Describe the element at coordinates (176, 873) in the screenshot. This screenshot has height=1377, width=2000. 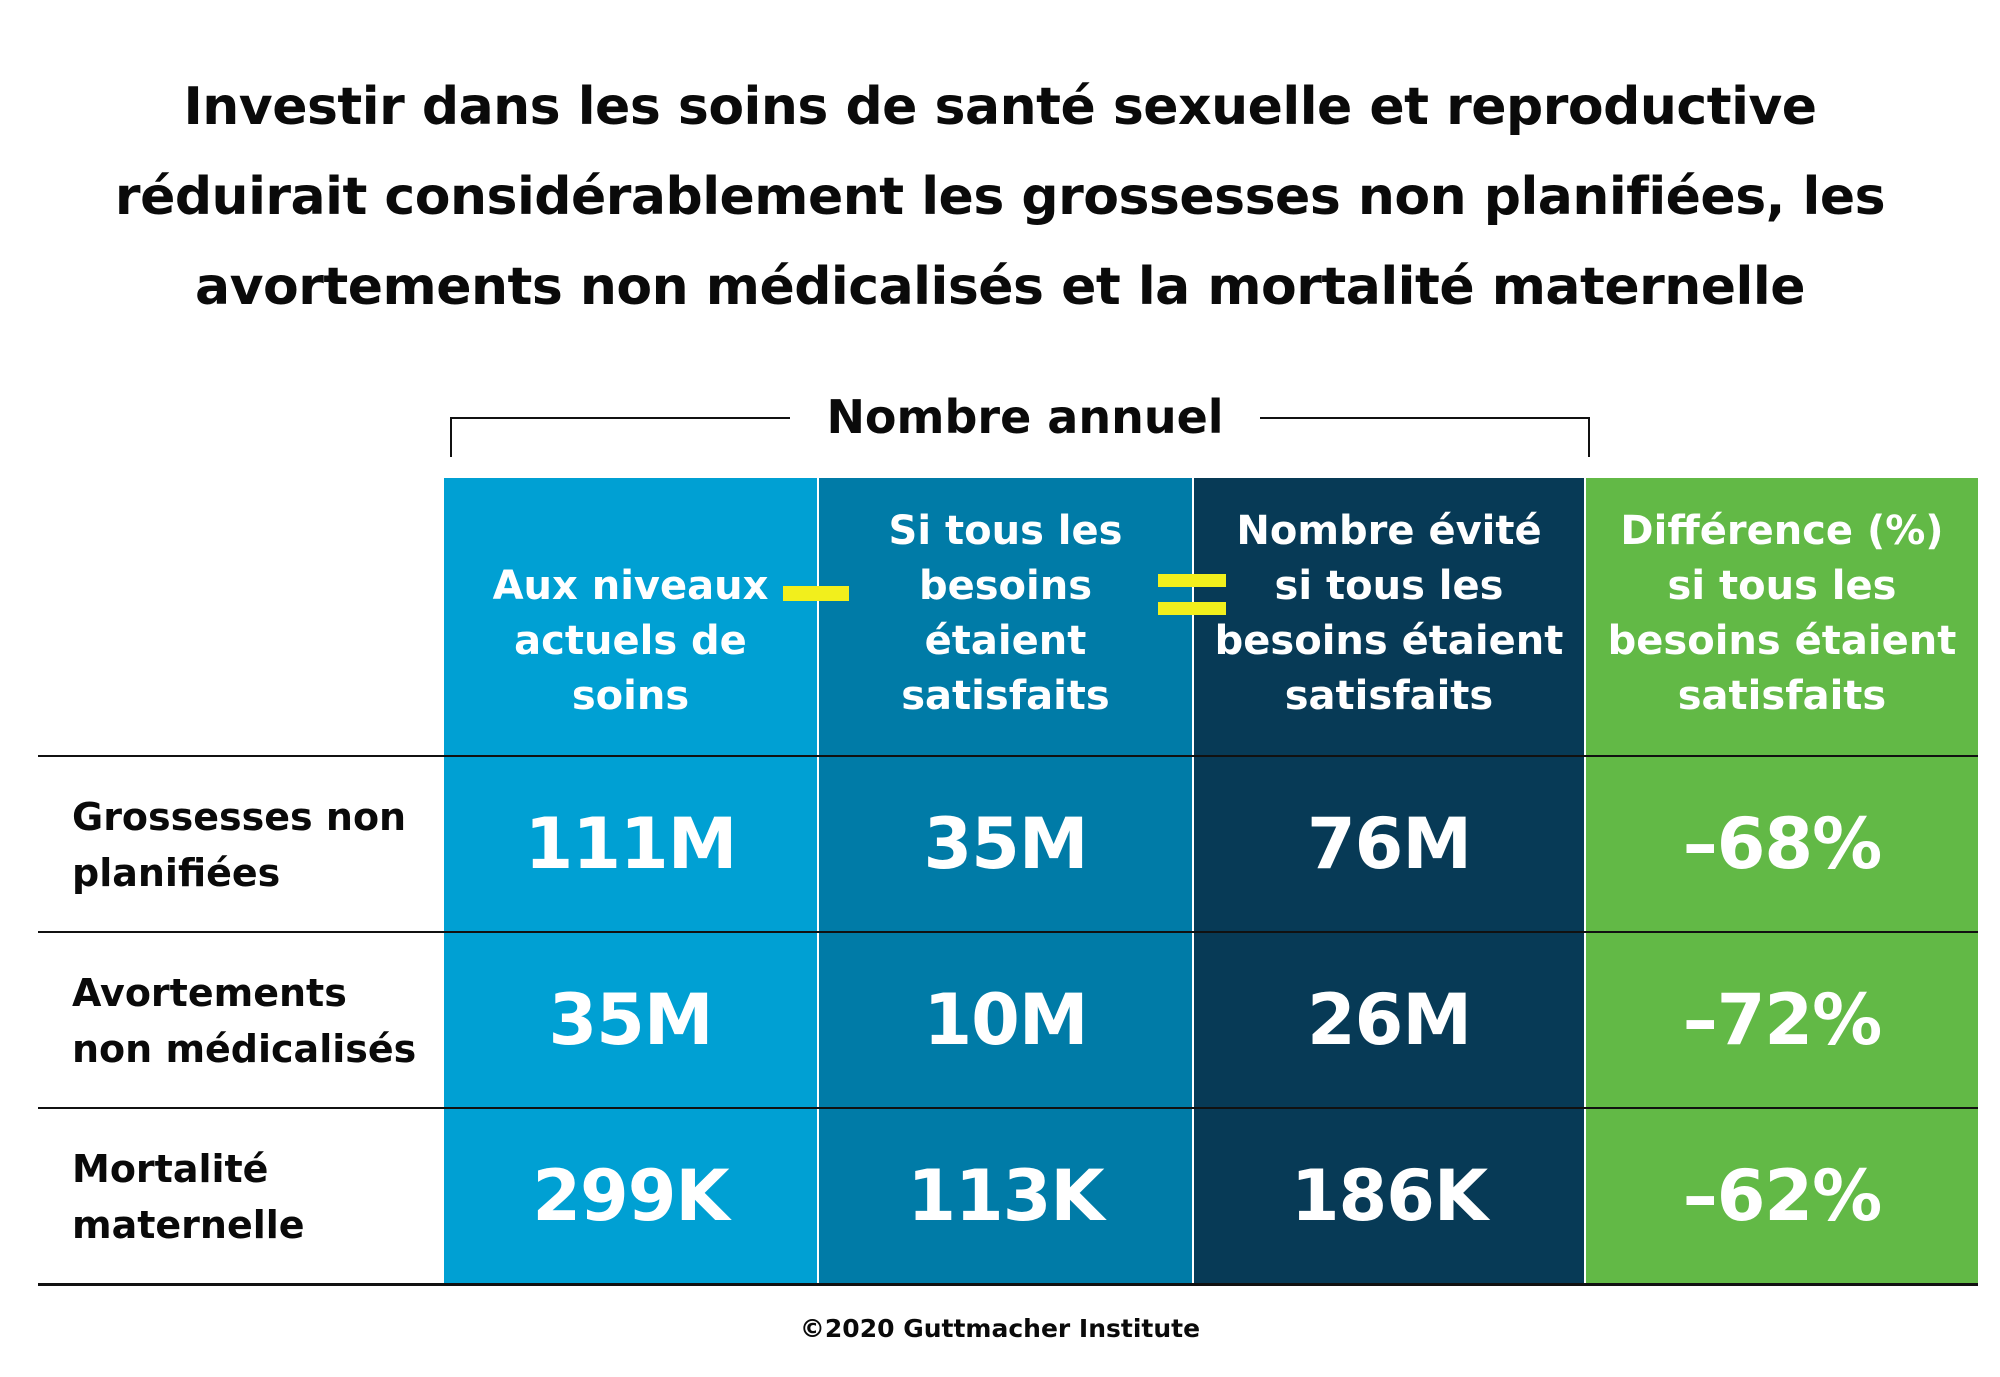
I see `row-label-line: planifiées` at that location.